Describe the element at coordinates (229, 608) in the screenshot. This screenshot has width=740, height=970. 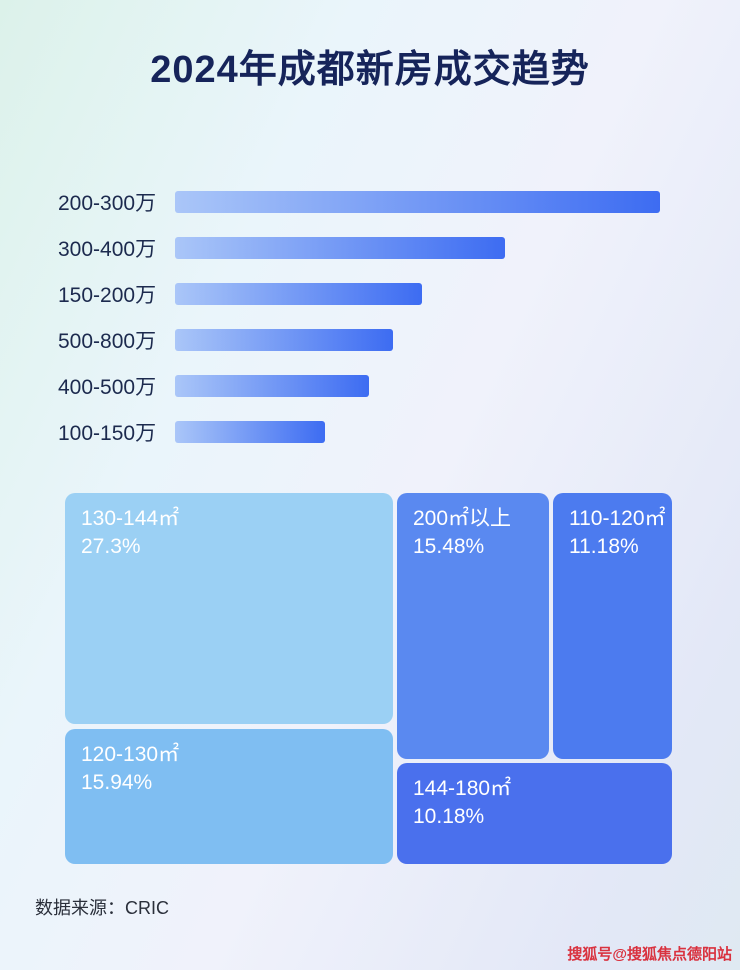
I see `treemap-block: 130-144㎡ 27.3%` at that location.